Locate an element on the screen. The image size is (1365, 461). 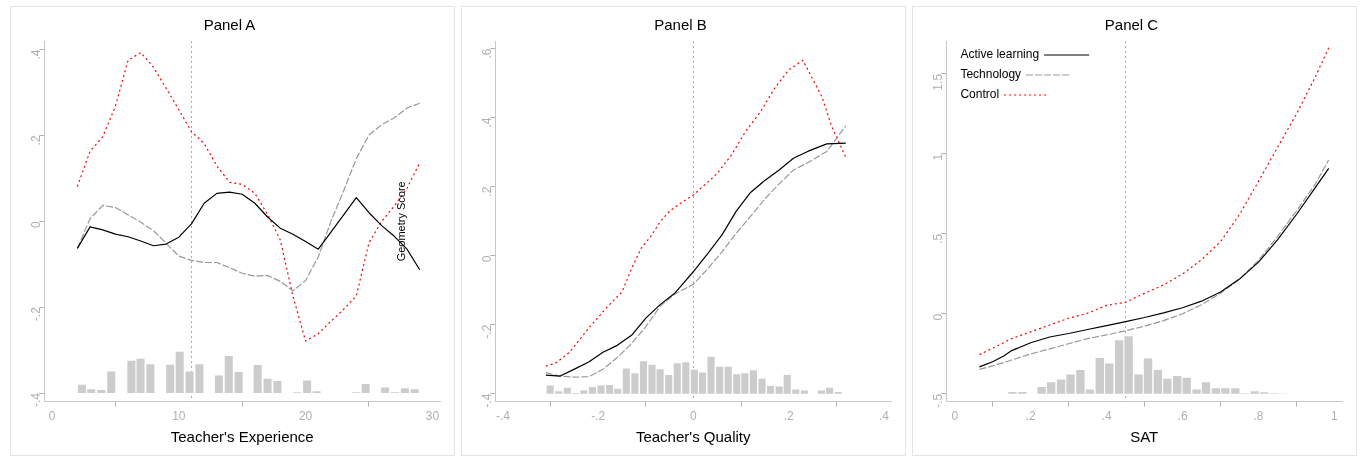
x-tick-label: .6 is located at coordinates (1182, 416).